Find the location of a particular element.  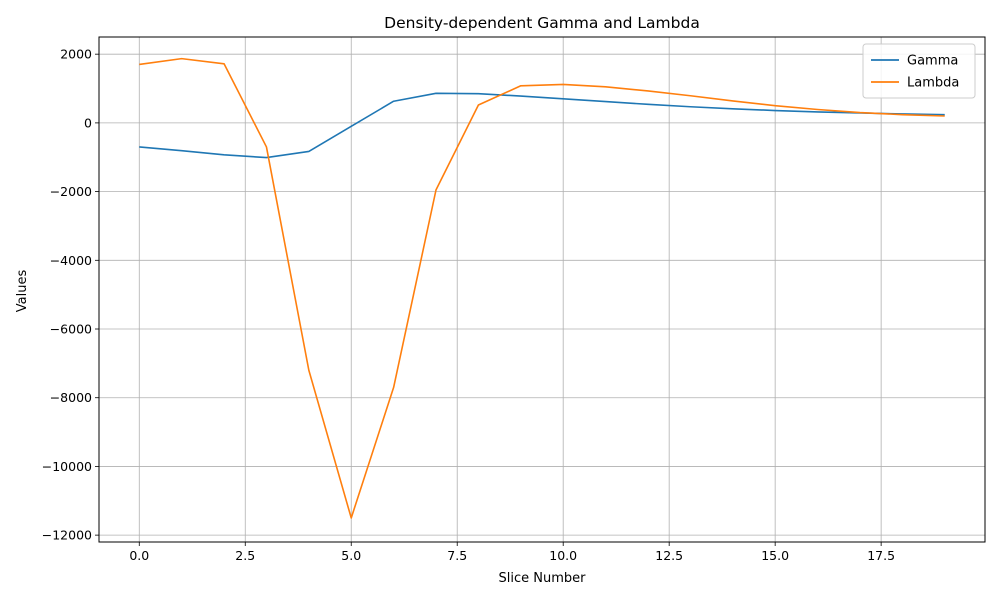

x-axis-ticks: 0.0 2.5 5.0 7.5 10.0 12.5 15.0 17.5 is located at coordinates (512, 552).